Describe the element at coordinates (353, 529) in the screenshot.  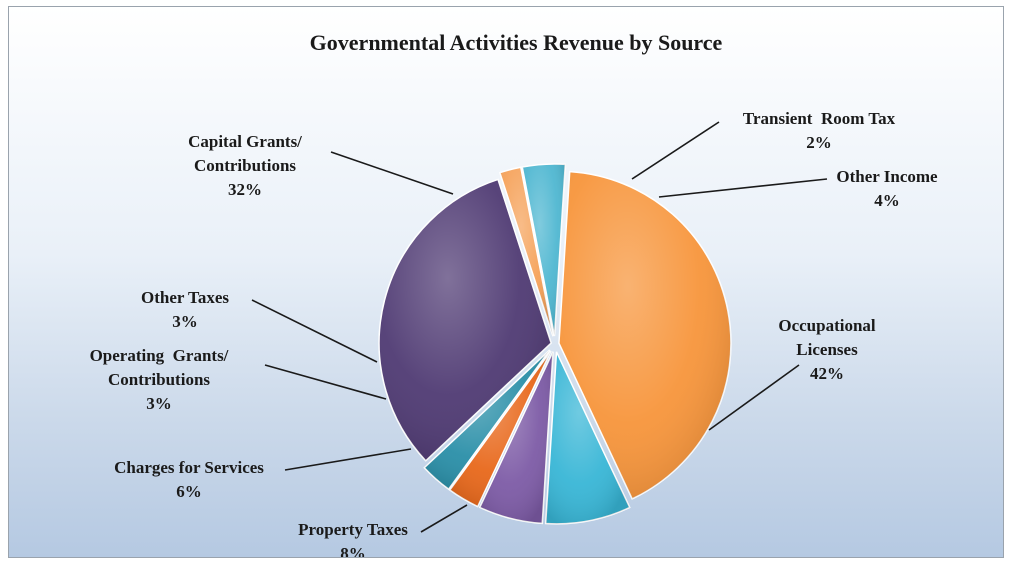
I see `slice-name: Property Taxes` at that location.